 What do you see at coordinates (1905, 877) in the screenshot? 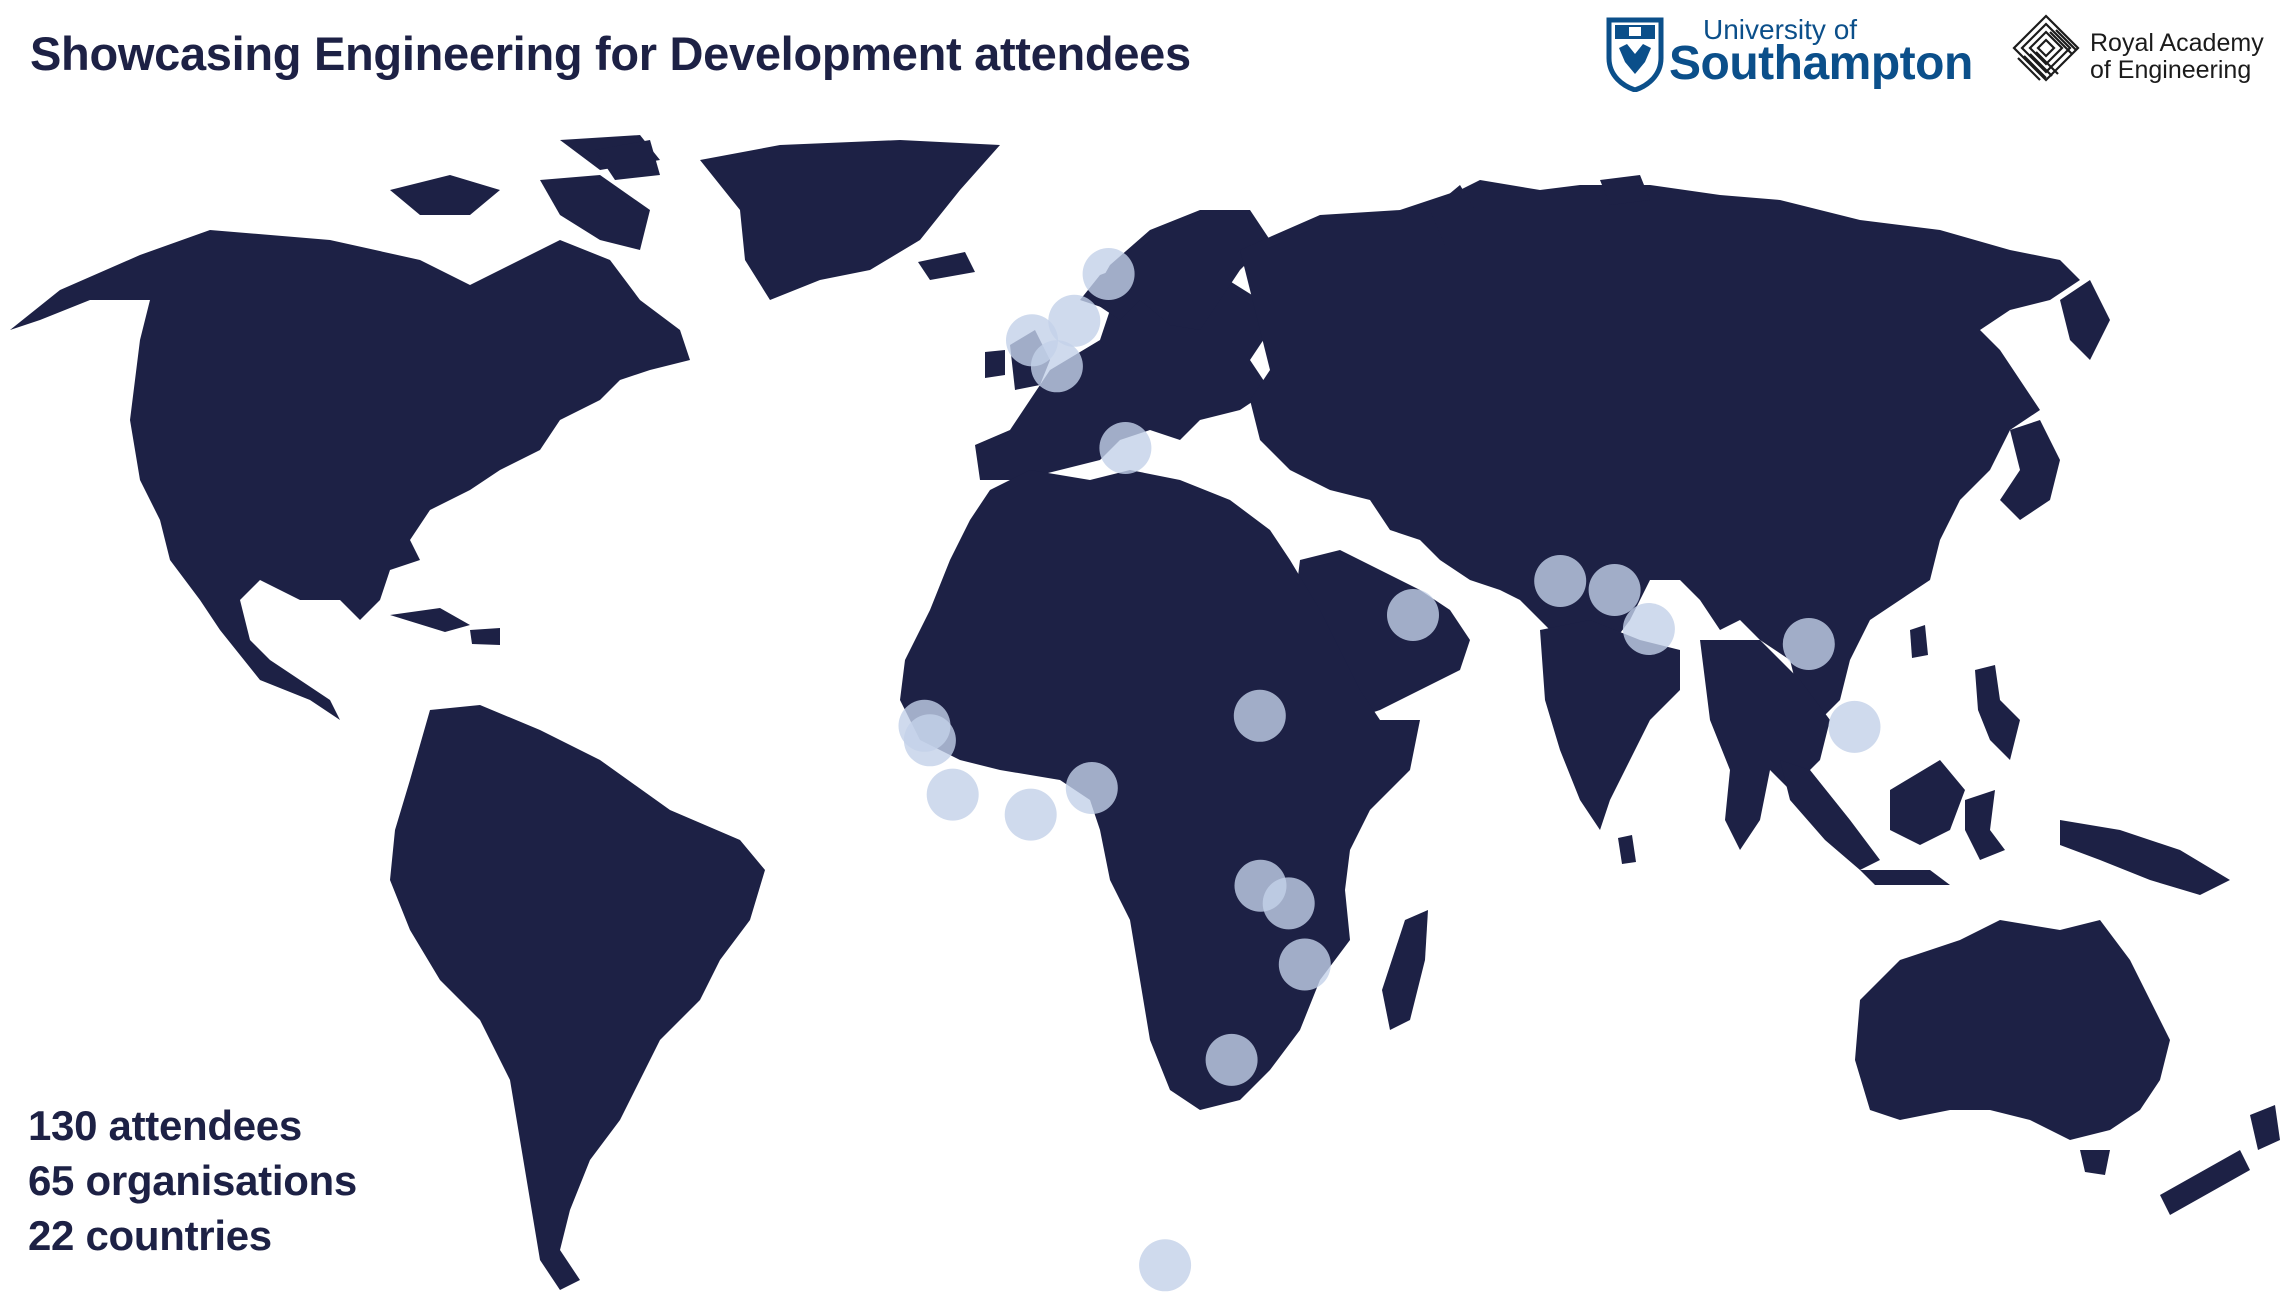
I see `land-java` at bounding box center [1905, 877].